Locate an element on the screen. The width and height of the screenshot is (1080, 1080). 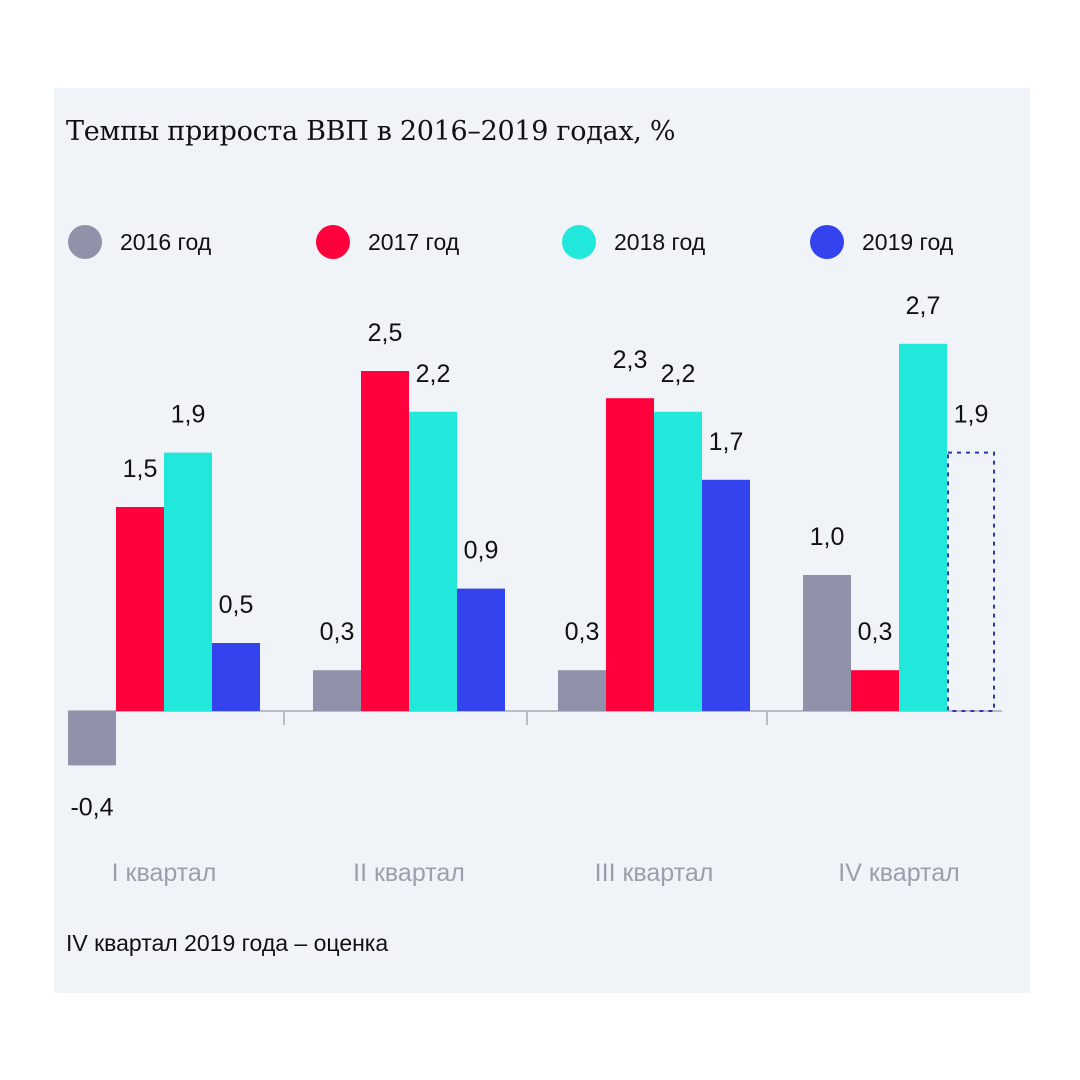
legend-item-2017: 2017 год is located at coordinates (387, 242).